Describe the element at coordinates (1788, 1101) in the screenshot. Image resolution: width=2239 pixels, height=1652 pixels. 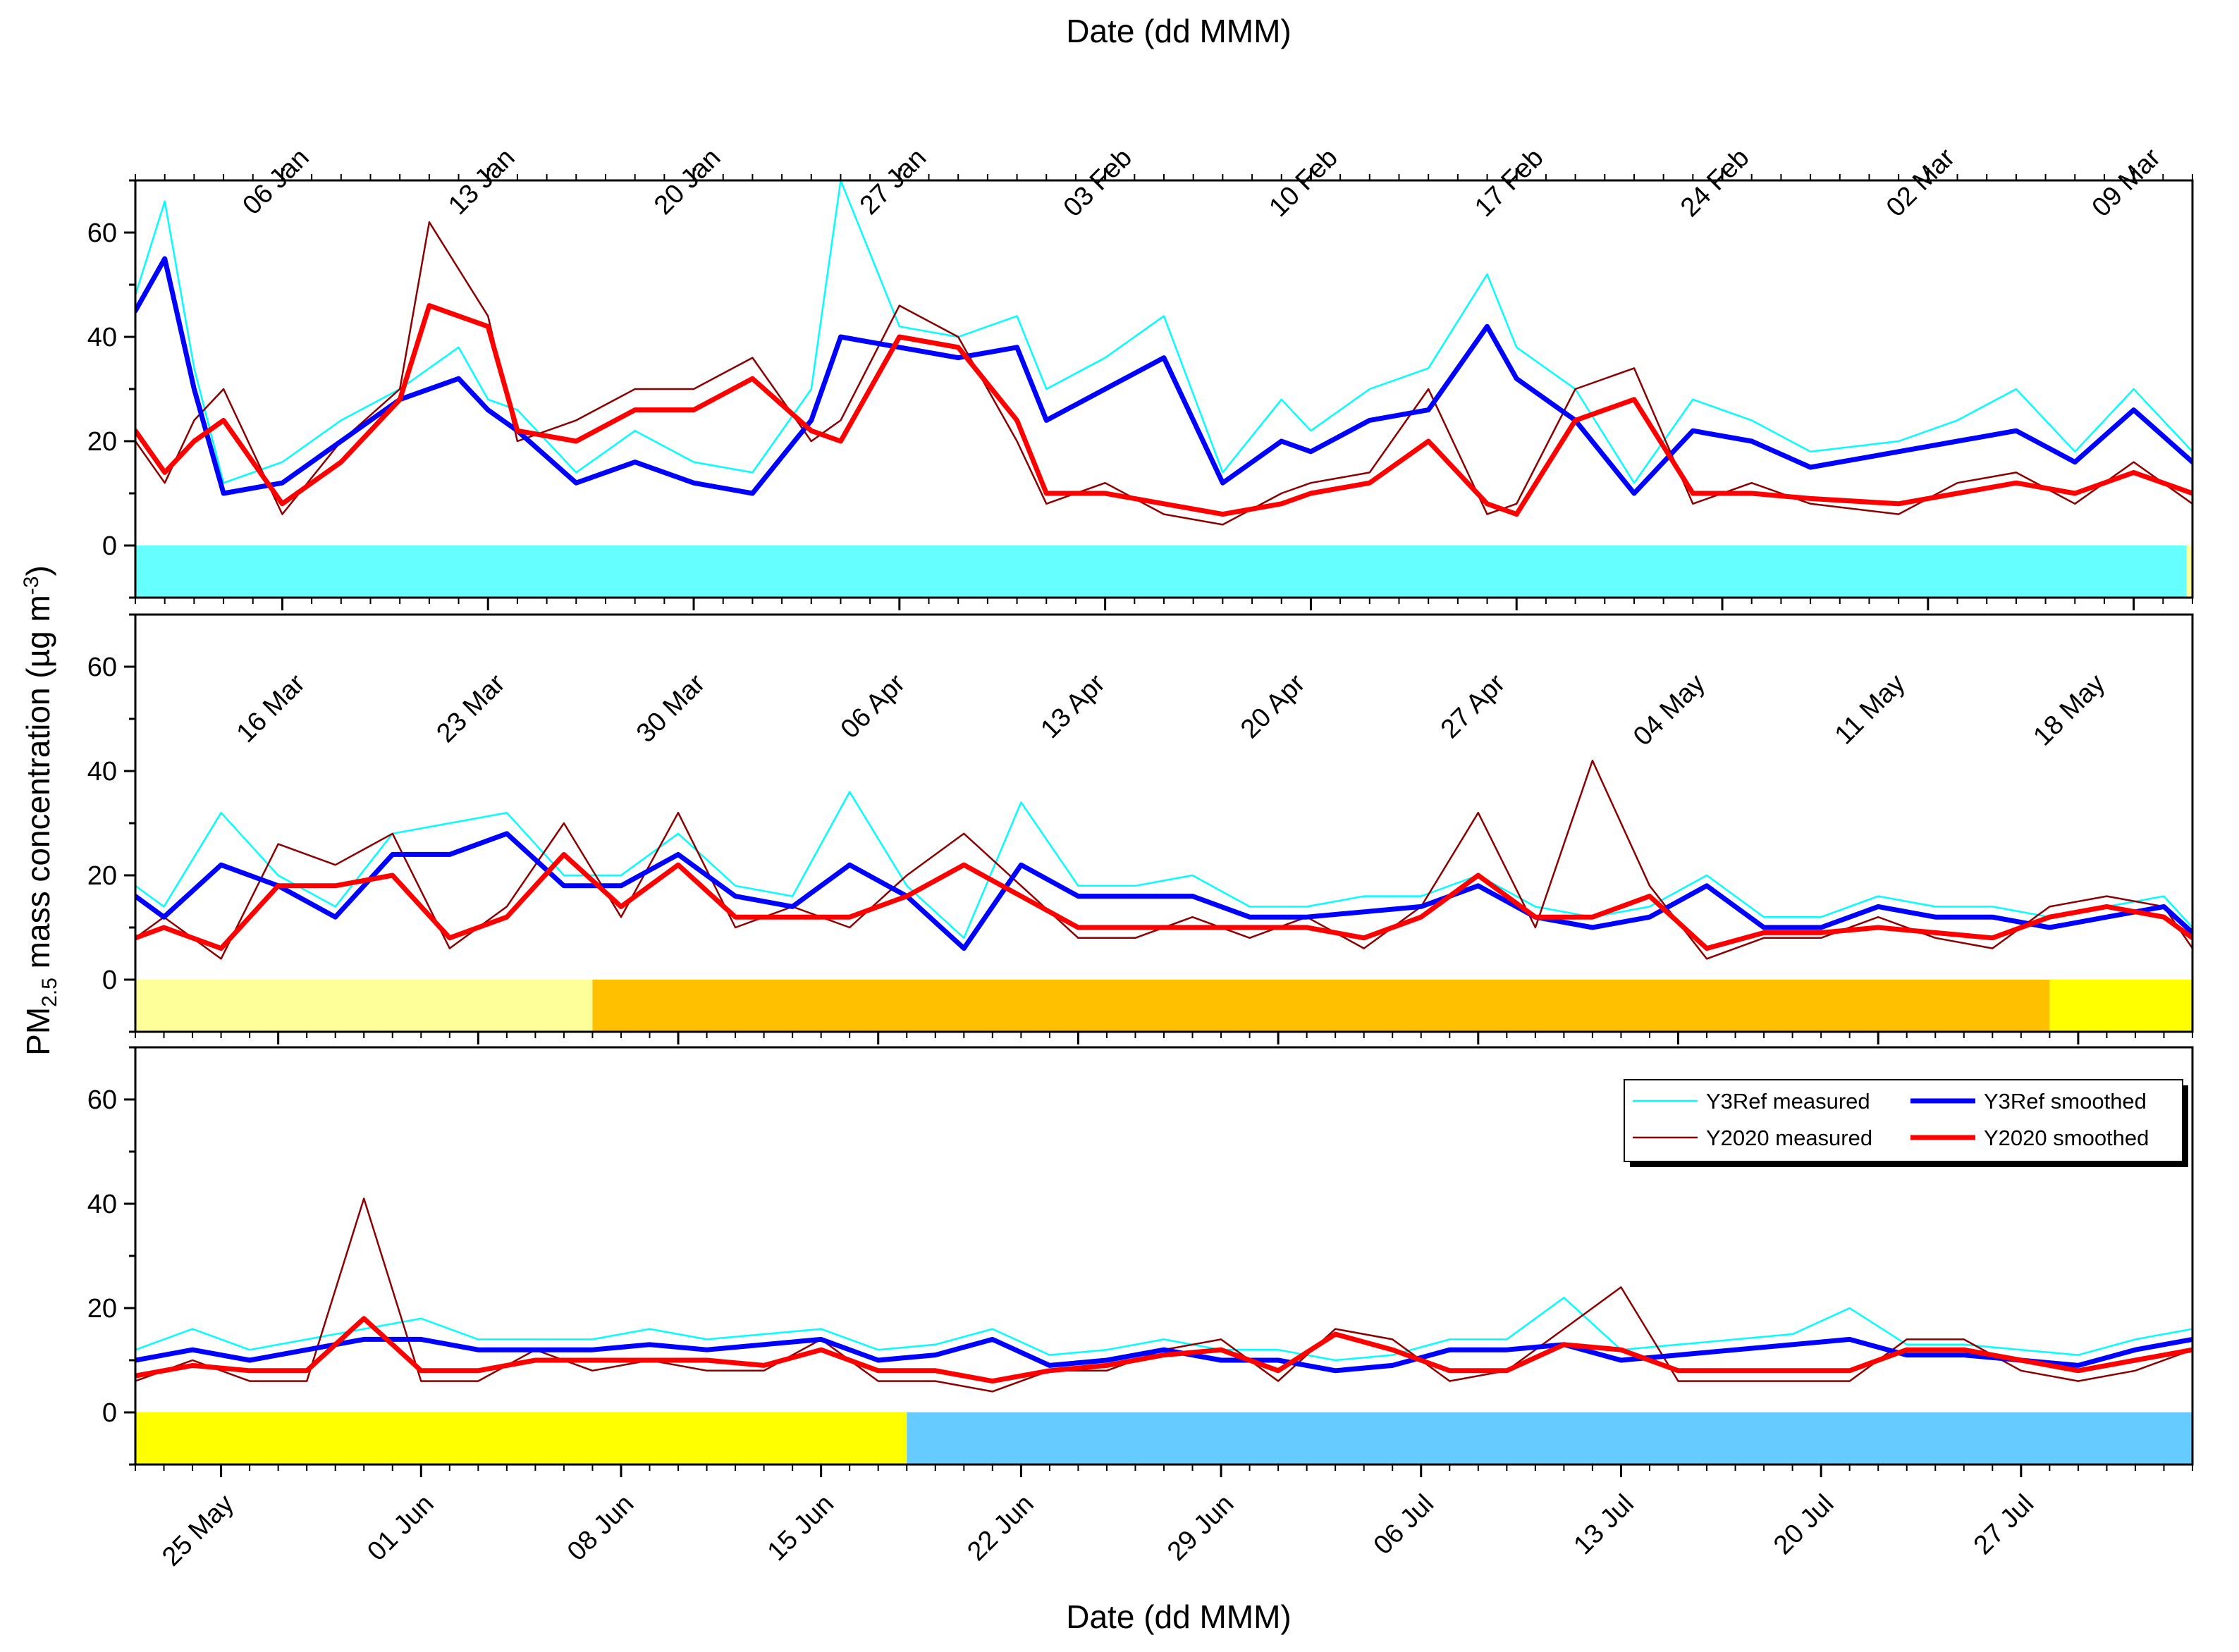
I see `legend-label-y3ref-measured: Y3Ref measured` at that location.